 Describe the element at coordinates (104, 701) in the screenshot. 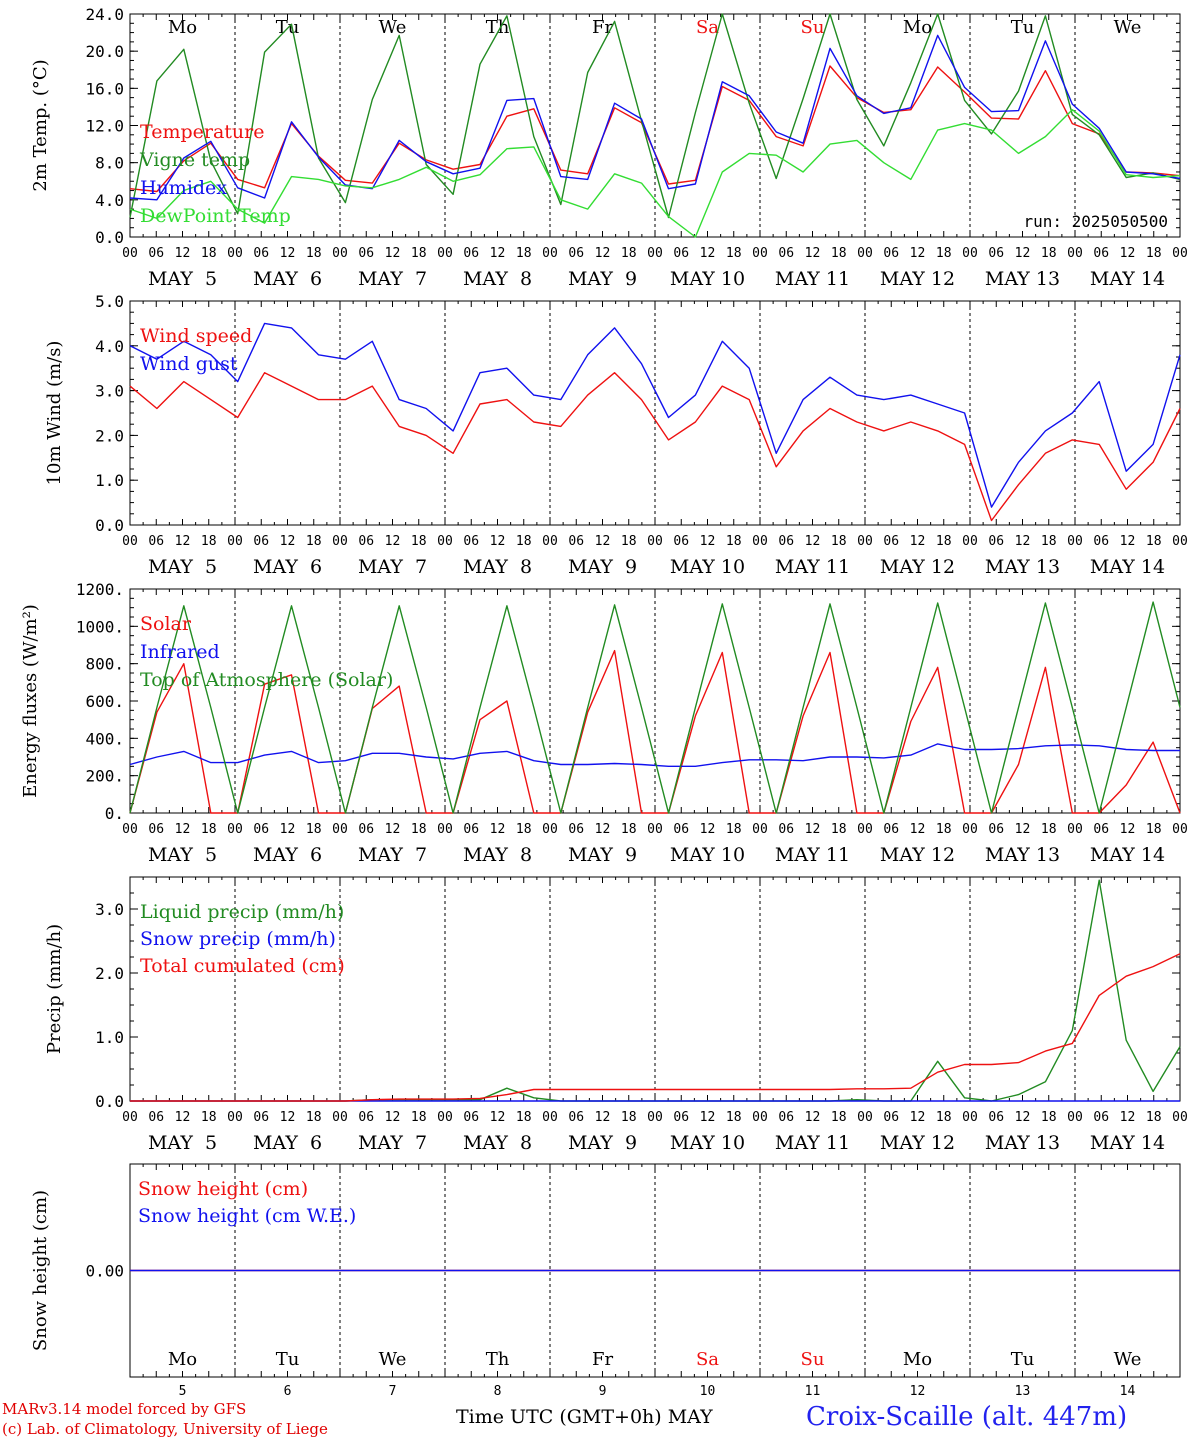

I see `y-tick-label: 600.` at that location.